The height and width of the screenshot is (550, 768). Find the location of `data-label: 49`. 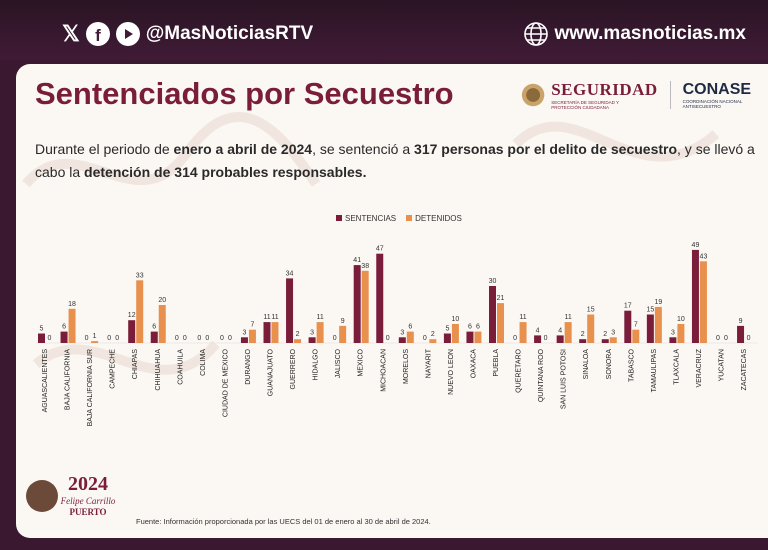

data-label: 49 is located at coordinates (696, 245).